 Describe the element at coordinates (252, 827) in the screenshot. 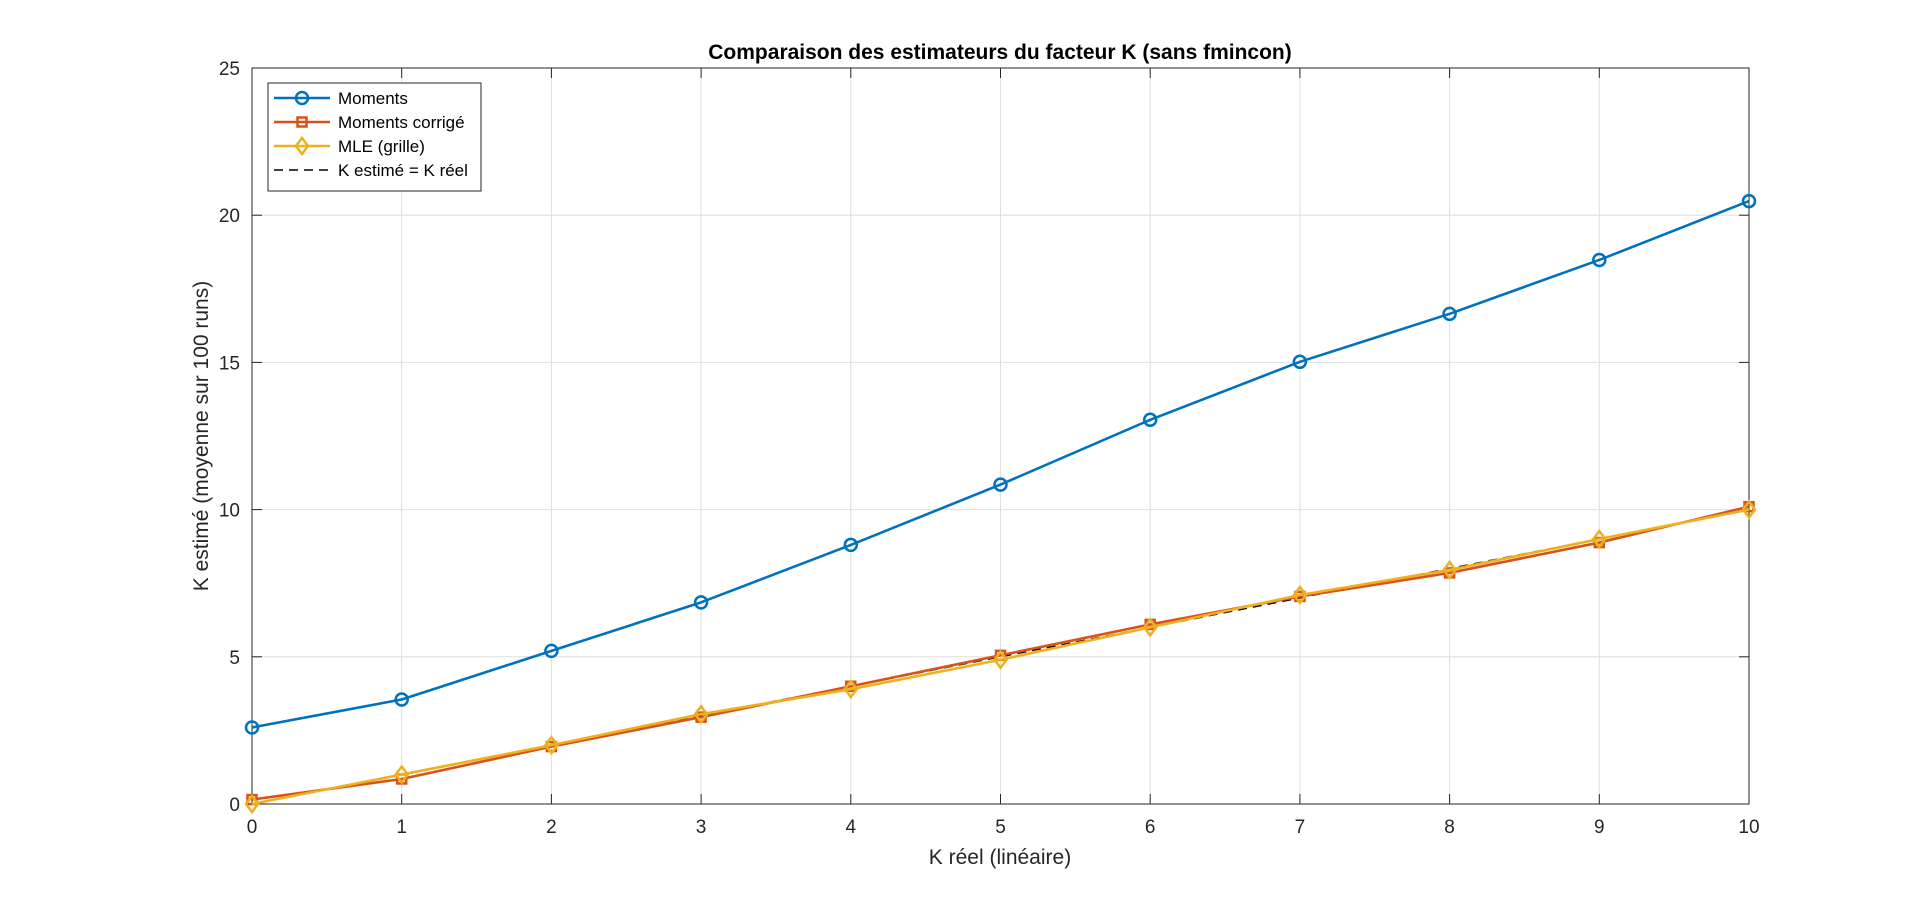

I see `x-tick-label: 0` at that location.